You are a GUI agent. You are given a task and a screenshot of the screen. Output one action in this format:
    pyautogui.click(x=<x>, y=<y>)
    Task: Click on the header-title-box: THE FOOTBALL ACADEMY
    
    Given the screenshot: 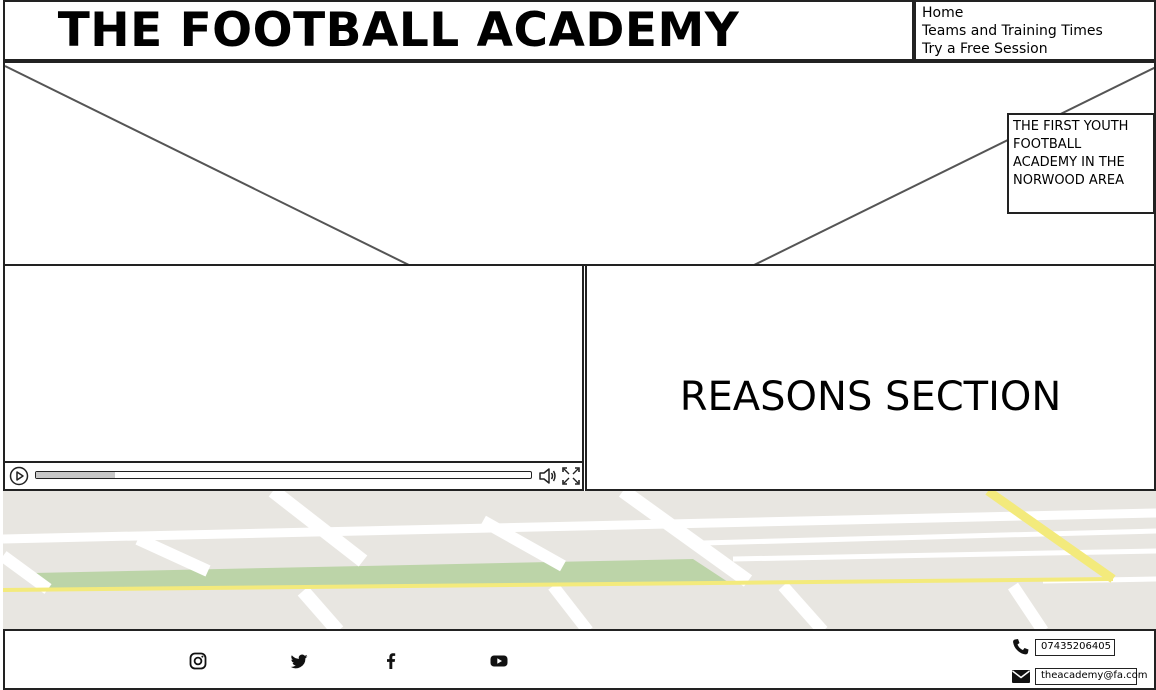 What is the action you would take?
    pyautogui.click(x=458, y=30)
    